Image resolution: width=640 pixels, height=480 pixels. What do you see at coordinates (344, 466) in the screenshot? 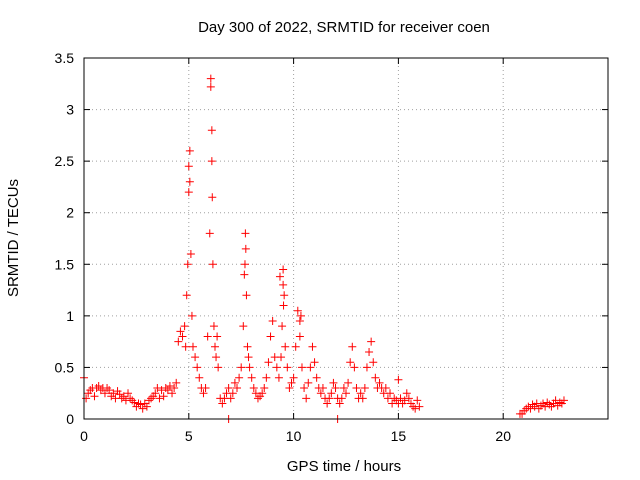
I see `x-axis-label: GPS time / hours` at bounding box center [344, 466].